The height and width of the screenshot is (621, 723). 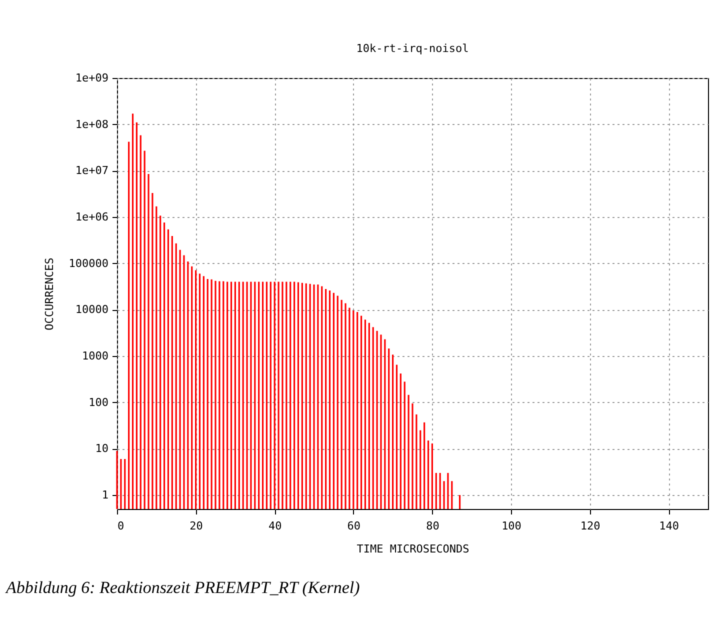 What do you see at coordinates (101, 449) in the screenshot?
I see `y-tick-label: 10` at bounding box center [101, 449].